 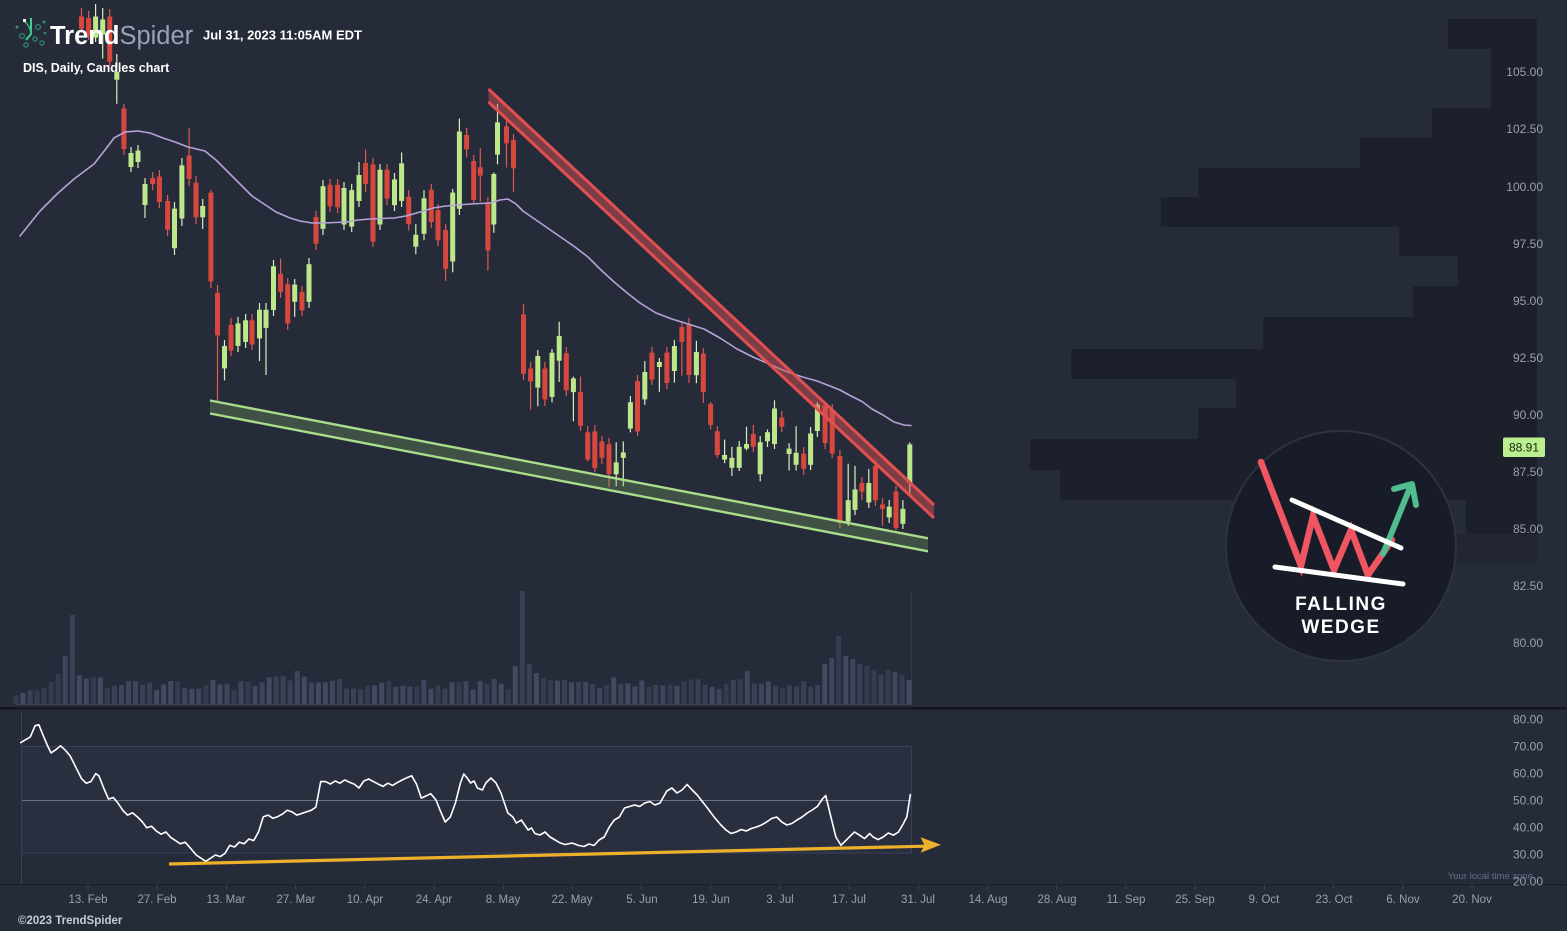 What do you see at coordinates (1524, 448) in the screenshot?
I see `svg-text: 88.91` at bounding box center [1524, 448].